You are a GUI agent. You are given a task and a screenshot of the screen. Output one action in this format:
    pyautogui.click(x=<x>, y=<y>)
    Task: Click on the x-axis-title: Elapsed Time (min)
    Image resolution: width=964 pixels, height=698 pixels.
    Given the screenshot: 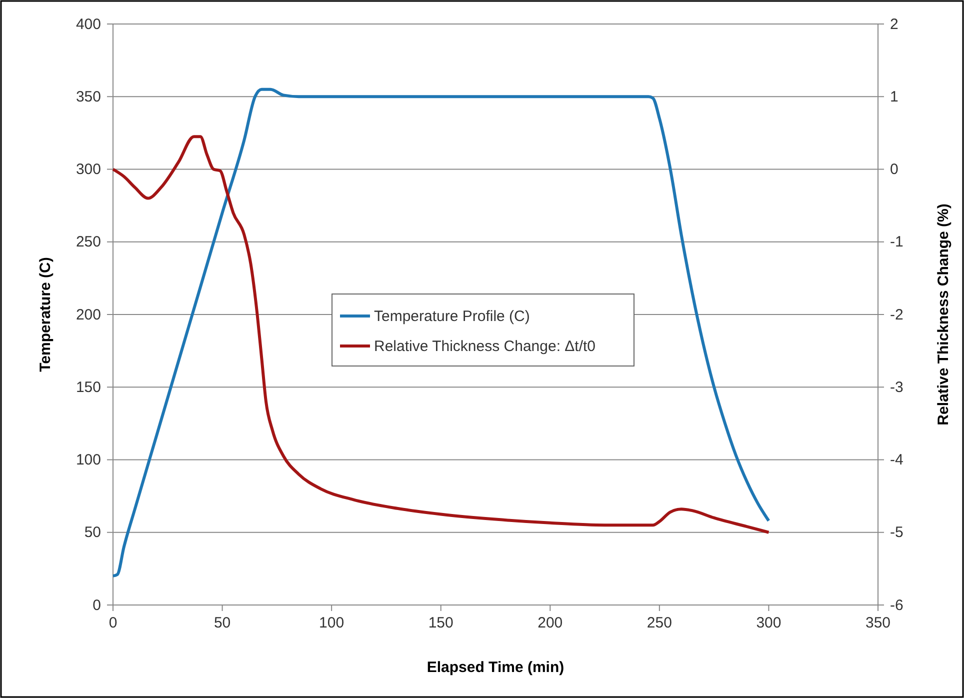 What is the action you would take?
    pyautogui.click(x=495, y=667)
    